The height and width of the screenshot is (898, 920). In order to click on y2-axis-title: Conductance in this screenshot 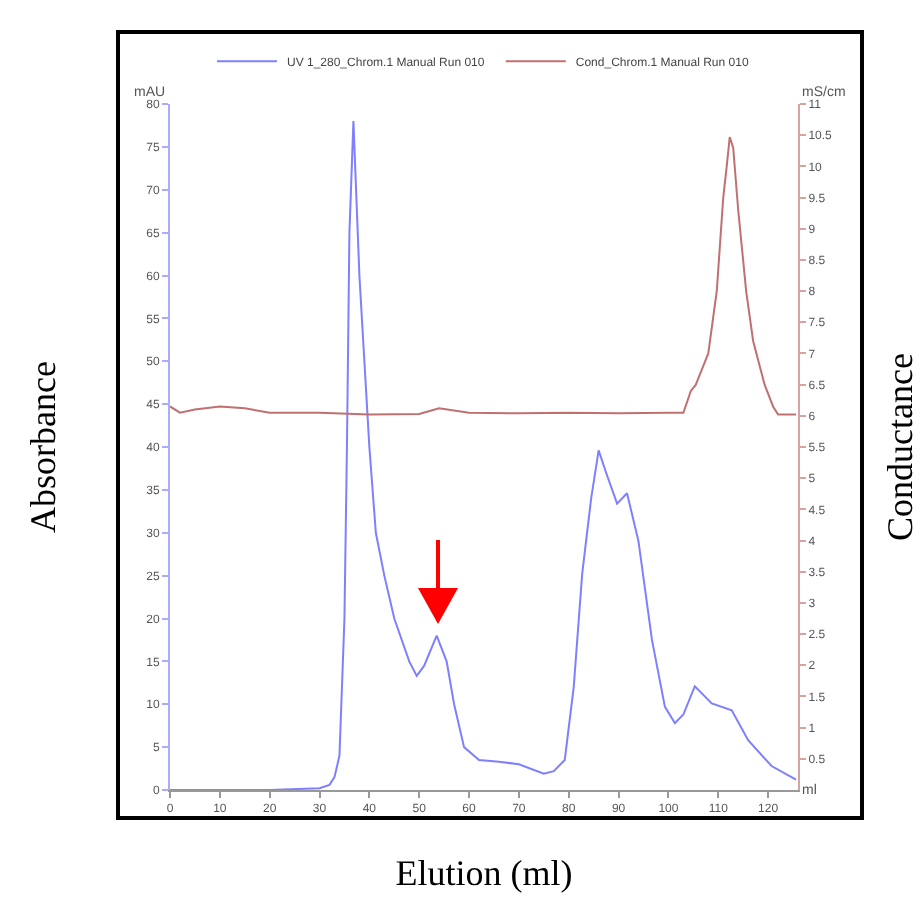, I will do `click(900, 447)`.